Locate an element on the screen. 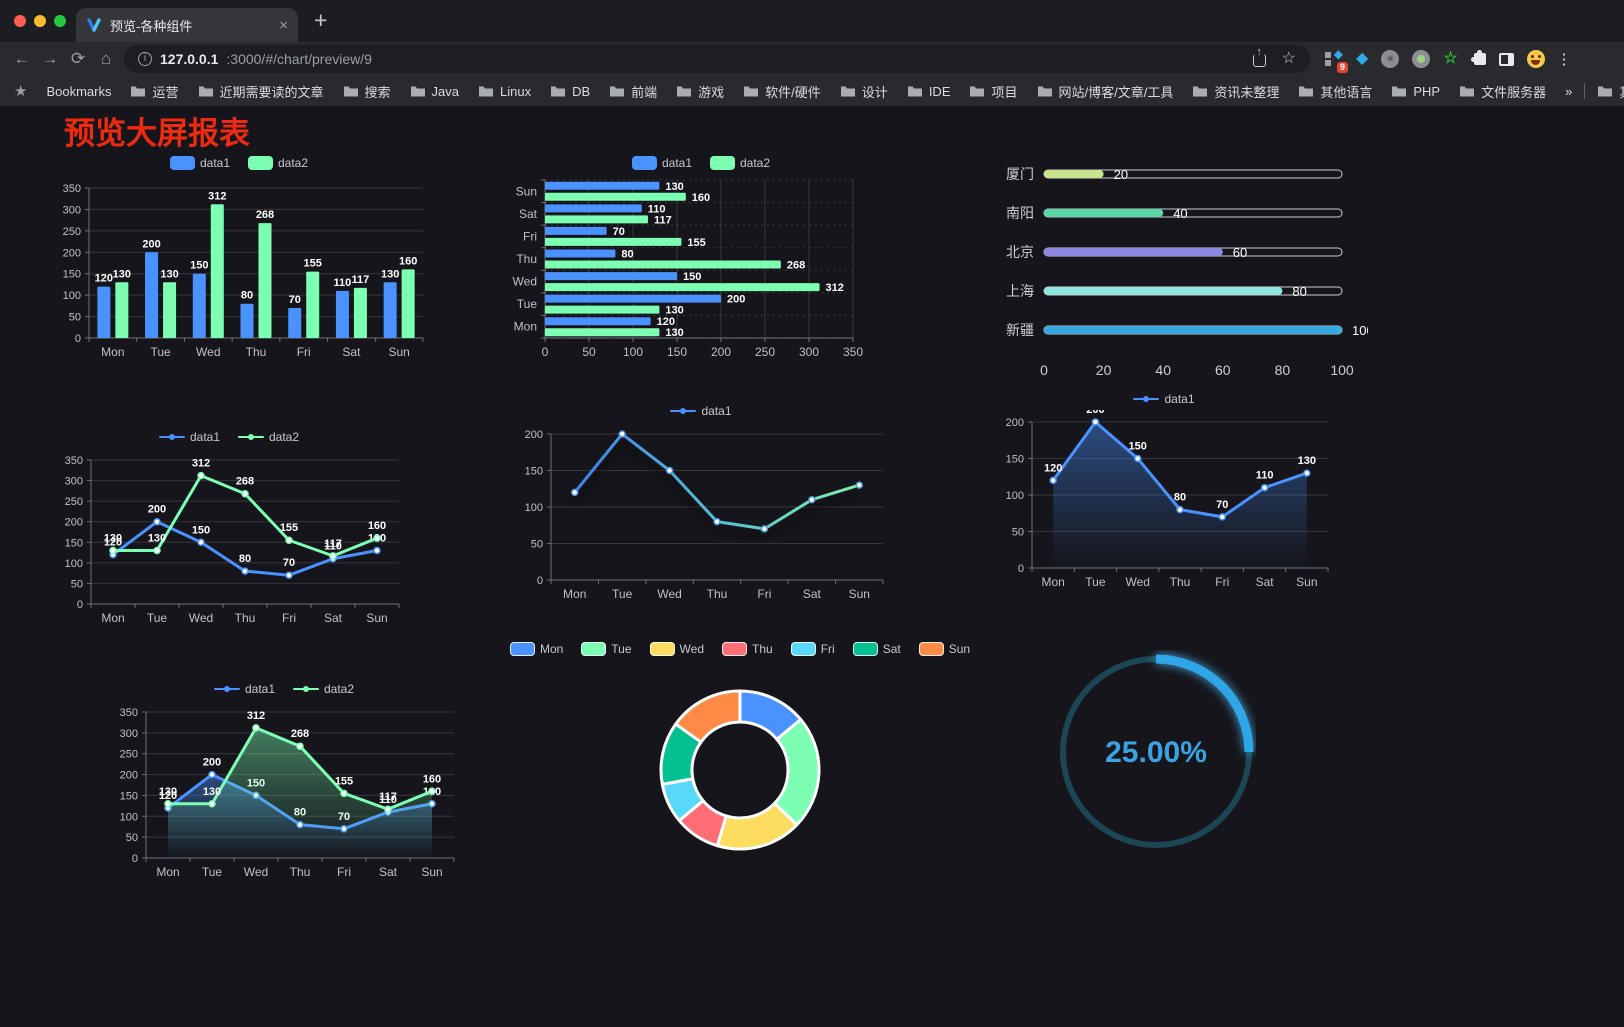  back-button: ← is located at coordinates (22, 58).